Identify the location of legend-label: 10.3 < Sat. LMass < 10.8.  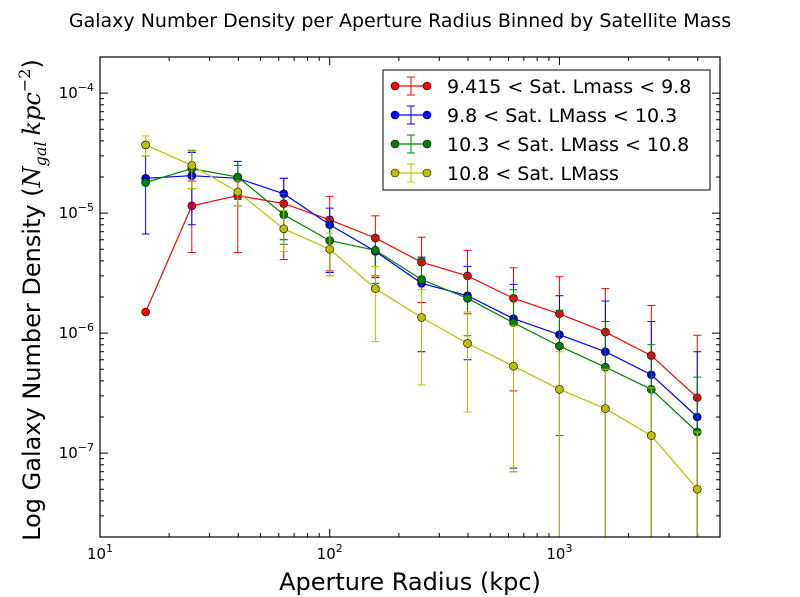
(568, 145).